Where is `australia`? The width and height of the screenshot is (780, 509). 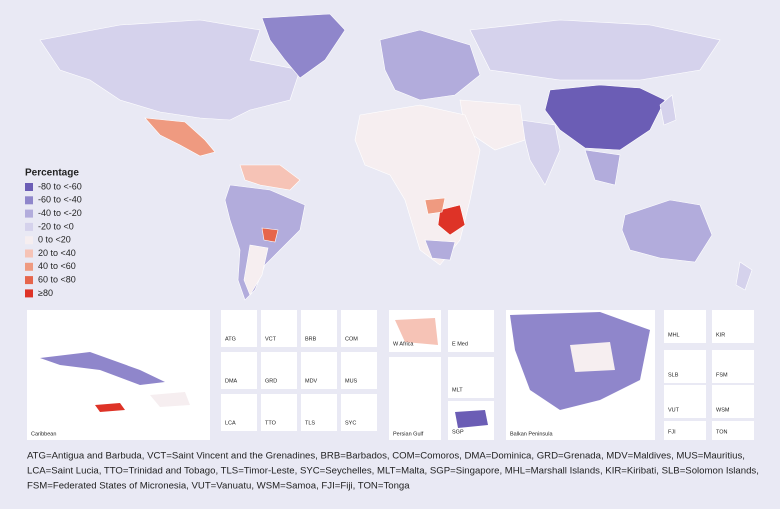
australia is located at coordinates (667, 231).